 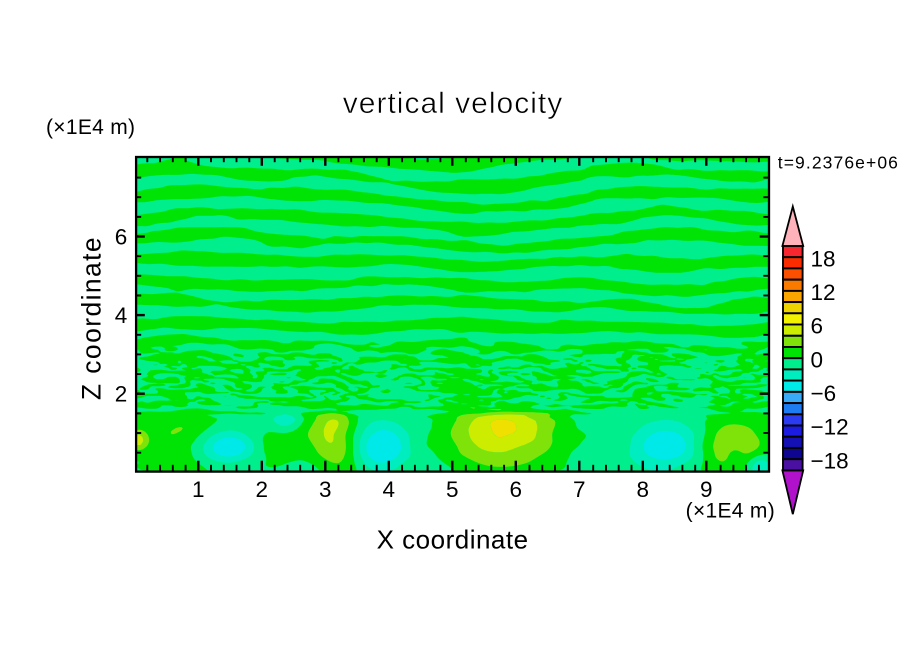 What do you see at coordinates (579, 489) in the screenshot?
I see `svg-text: 7` at bounding box center [579, 489].